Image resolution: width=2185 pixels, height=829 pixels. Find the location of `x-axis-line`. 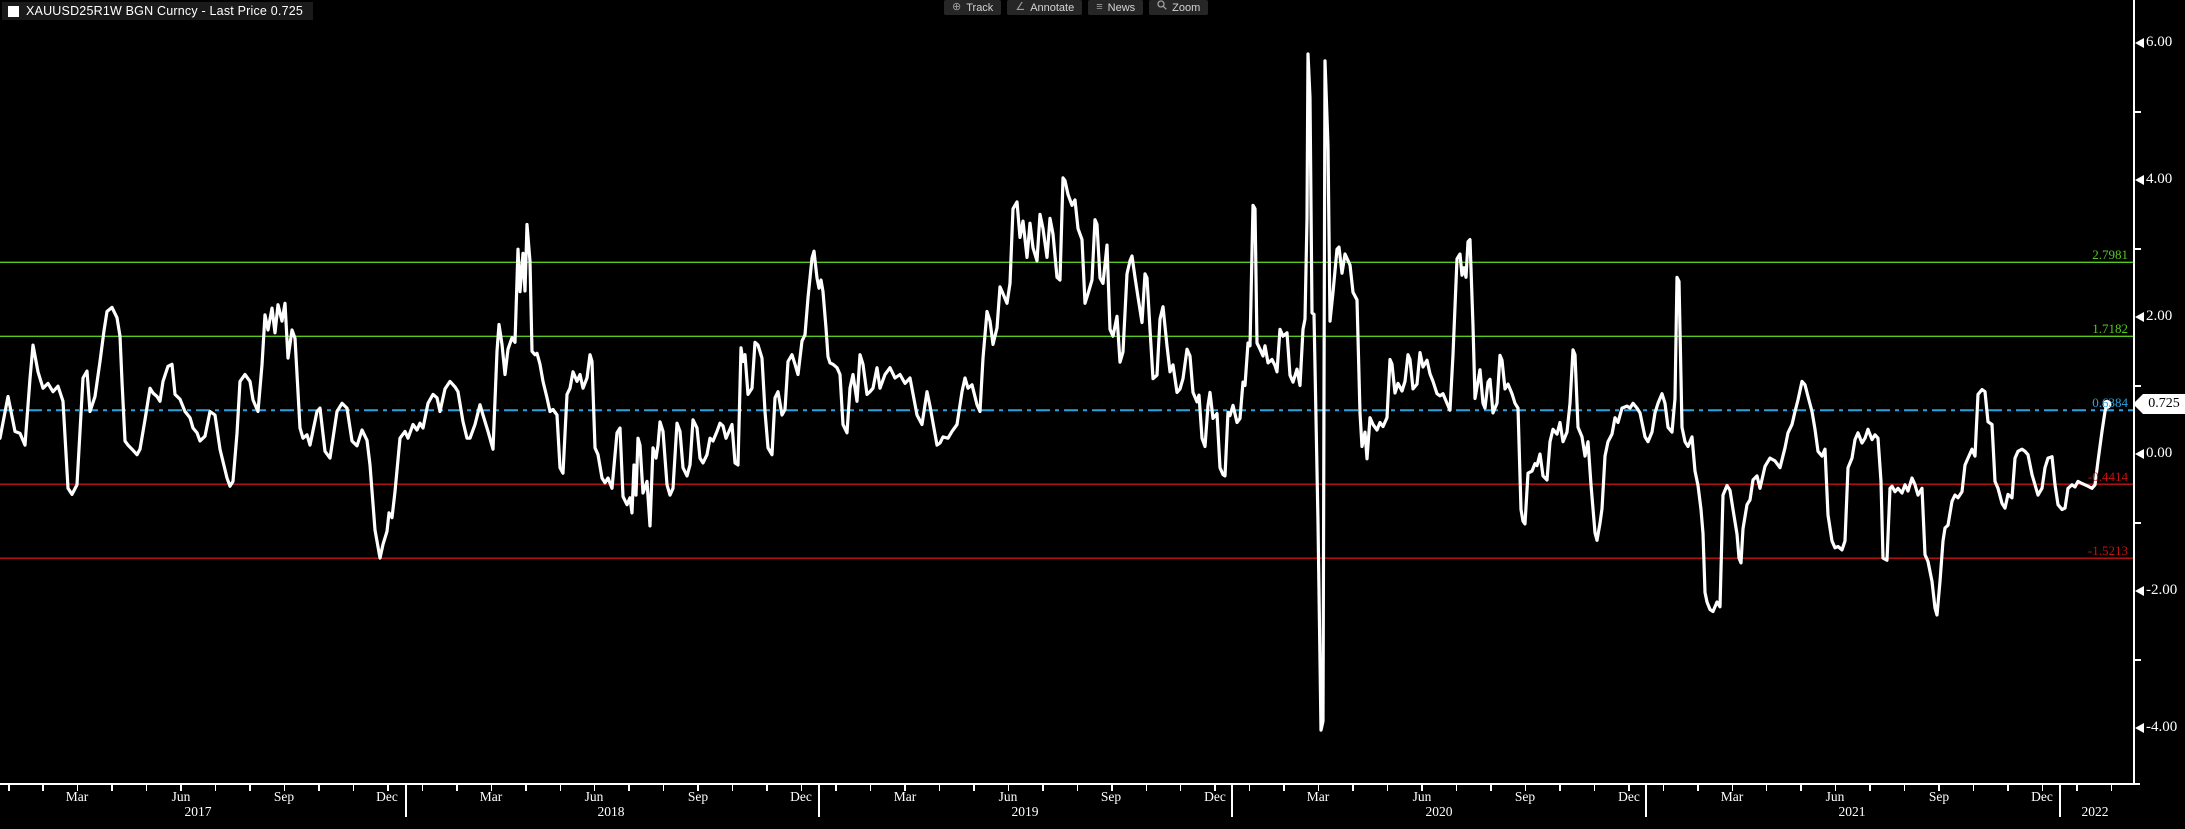

x-axis-line is located at coordinates (1070, 784).